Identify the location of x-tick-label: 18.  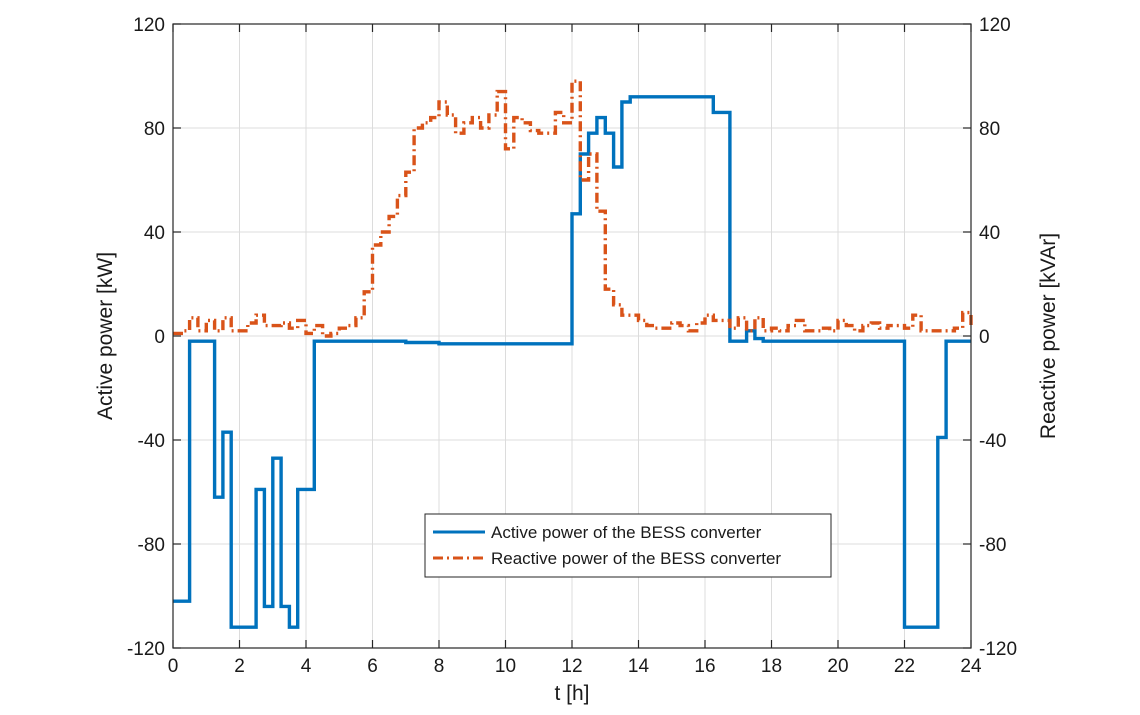
(771, 666).